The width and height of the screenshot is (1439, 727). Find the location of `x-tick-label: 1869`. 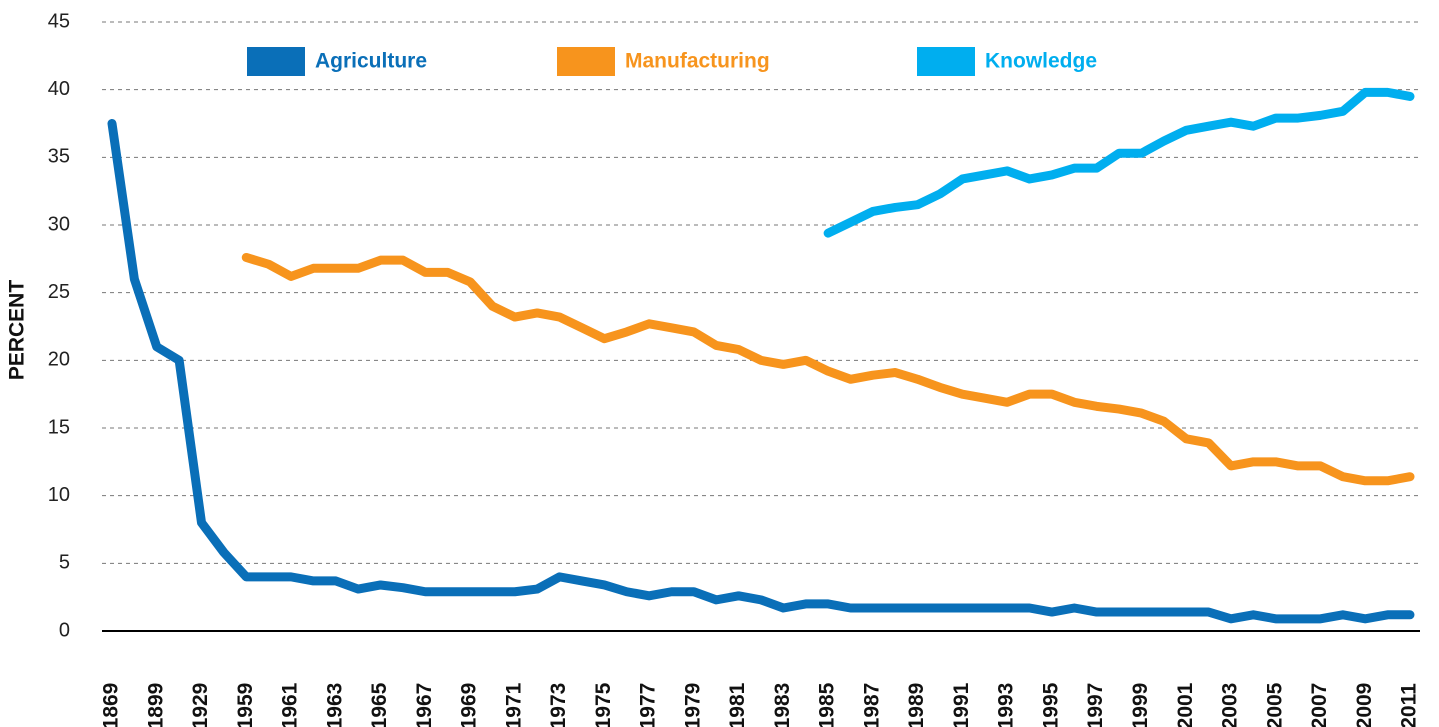

x-tick-label: 1869 is located at coordinates (111, 705).